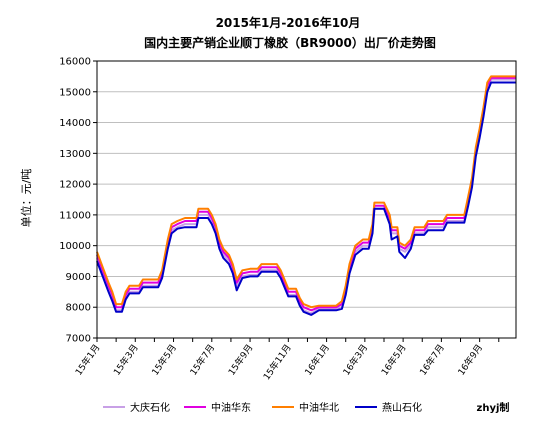 This screenshot has width=559, height=424. I want to click on y-tick-label: 15000, so click(75, 92).